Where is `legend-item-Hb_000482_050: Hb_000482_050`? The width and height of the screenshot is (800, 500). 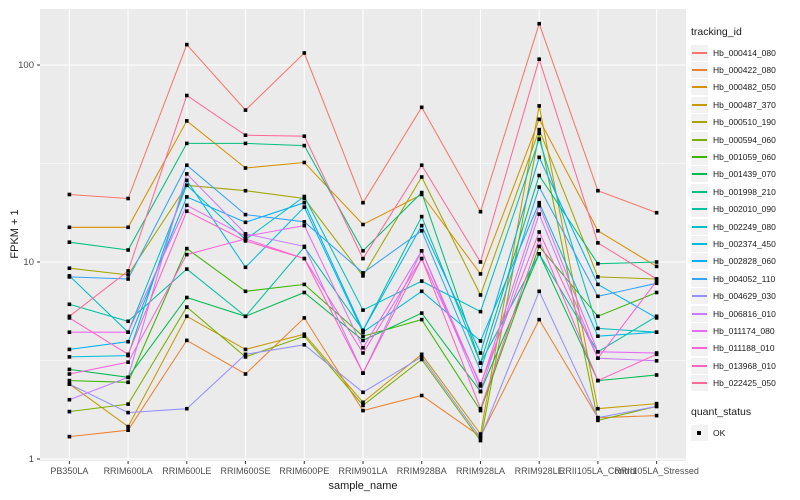 legend-item-Hb_000482_050: Hb_000482_050 is located at coordinates (745, 87).